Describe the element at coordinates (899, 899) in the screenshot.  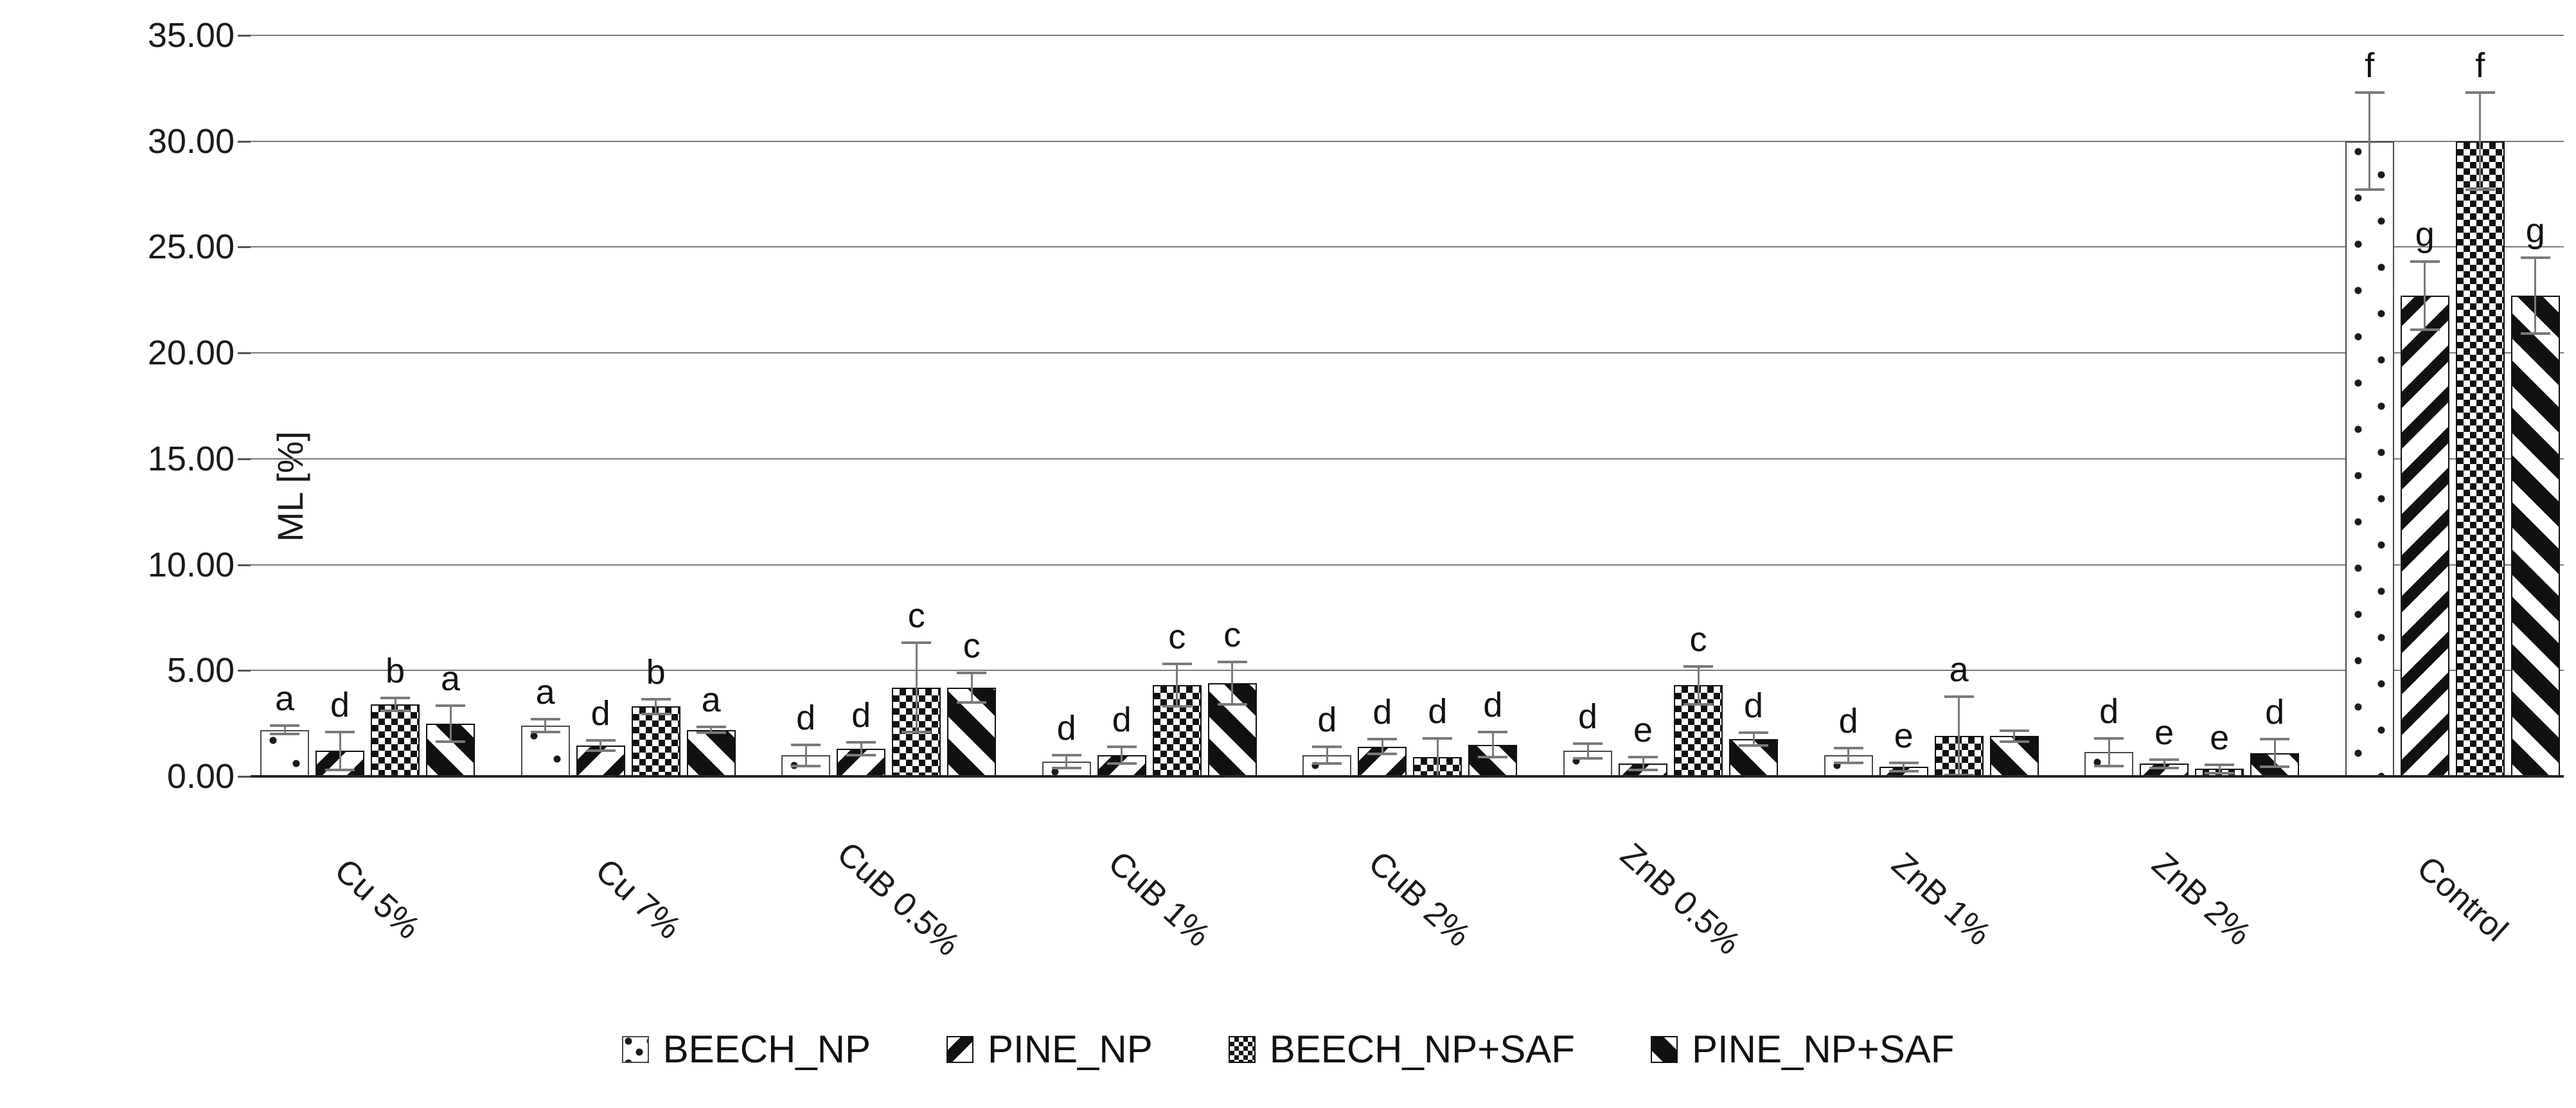
I see `x-category-label: CuB 0.5%` at that location.